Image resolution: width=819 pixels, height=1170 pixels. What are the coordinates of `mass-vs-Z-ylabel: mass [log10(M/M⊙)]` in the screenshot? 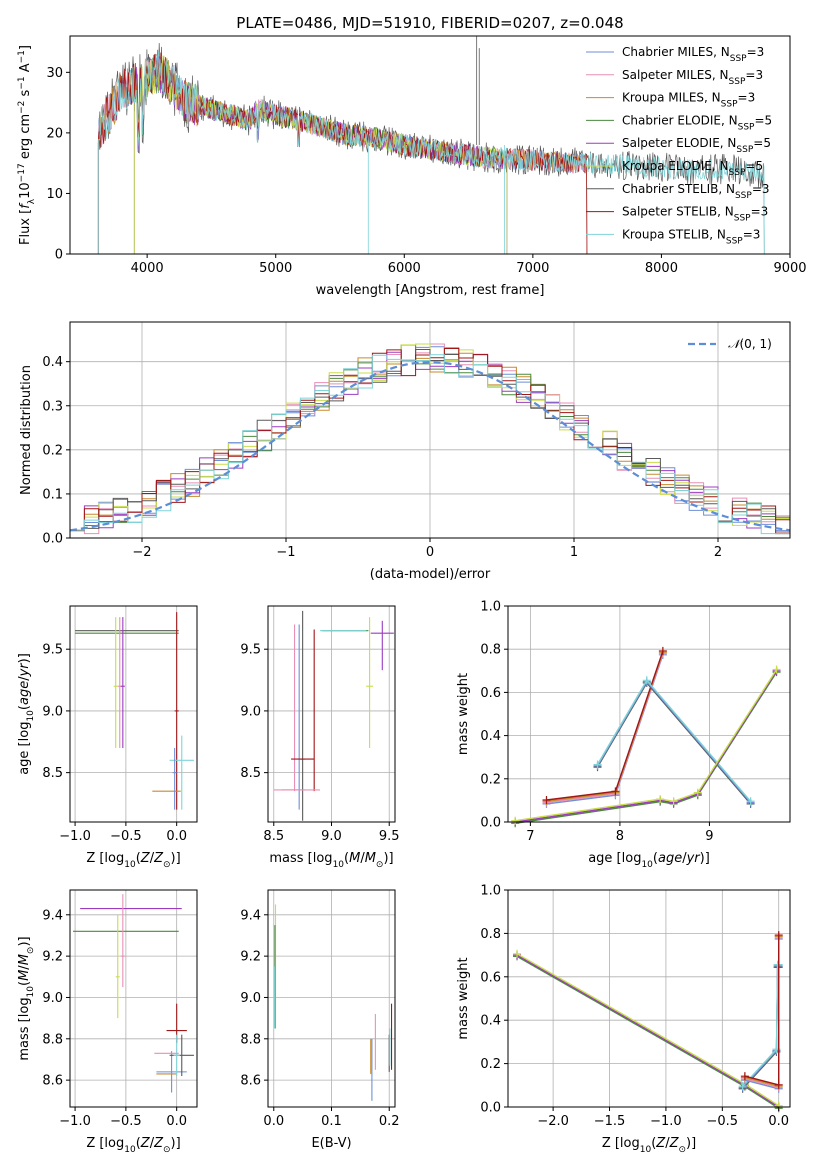 It's located at (26, 998).